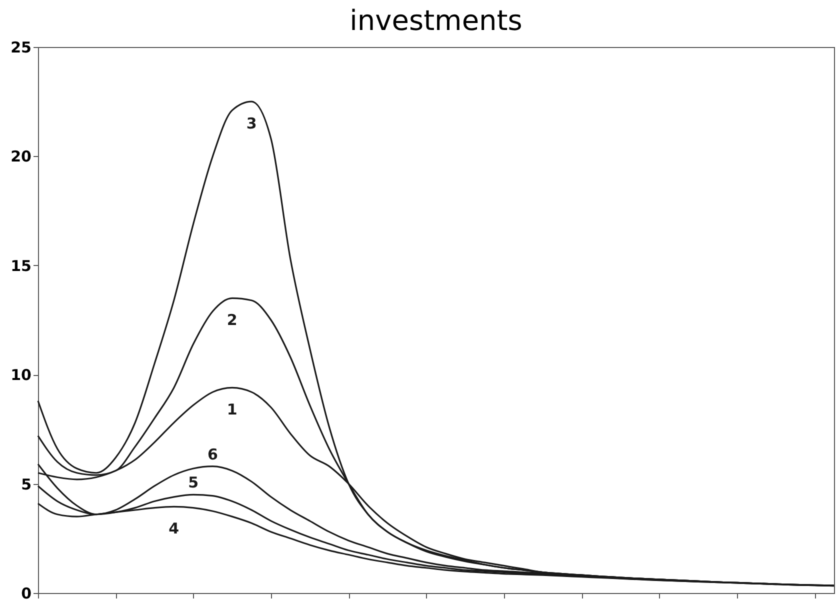 The image size is (840, 609). I want to click on chart-title: investments, so click(436, 20).